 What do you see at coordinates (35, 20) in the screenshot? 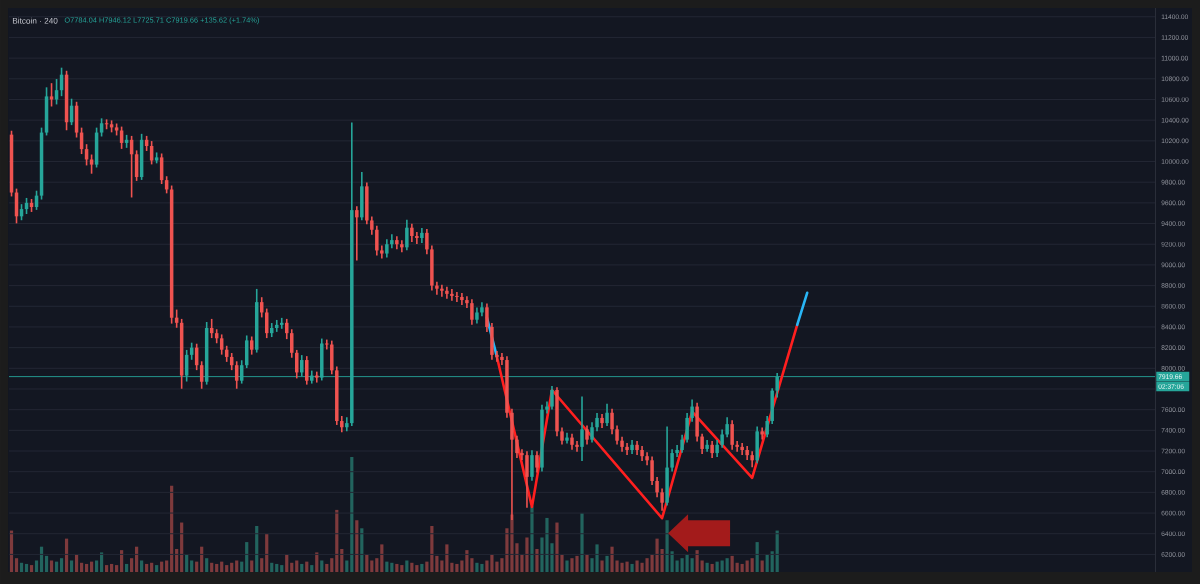
I see `text: Bitcoin · 240` at bounding box center [35, 20].